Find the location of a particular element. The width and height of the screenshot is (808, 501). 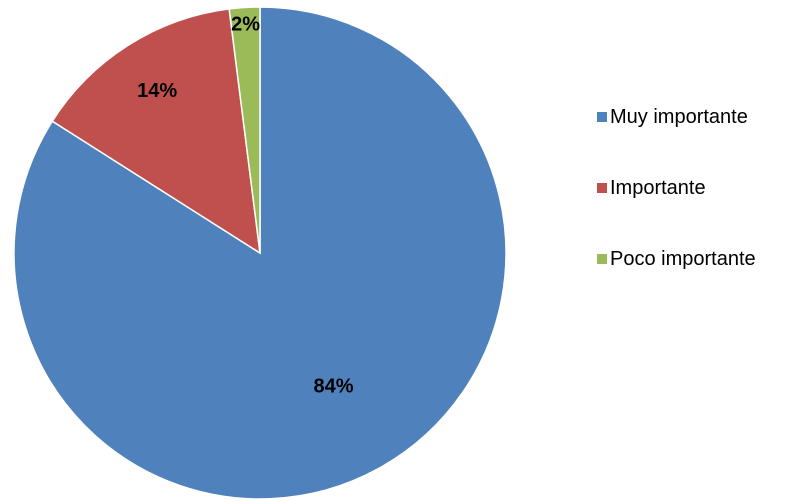

legend: Muy importante Importante Poco importante is located at coordinates (676, 188).